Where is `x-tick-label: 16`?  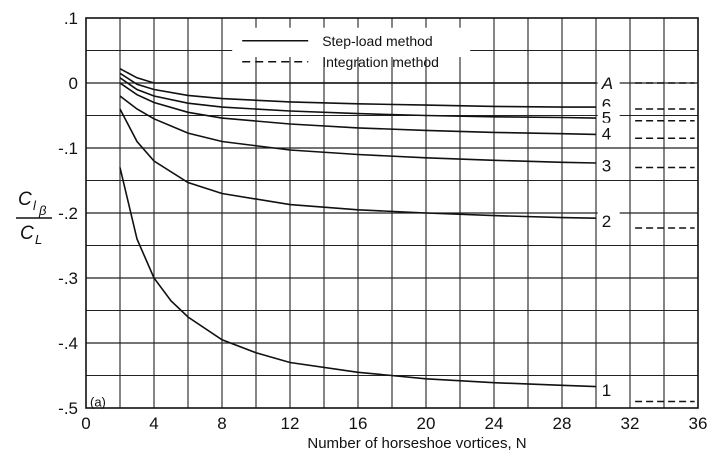 x-tick-label: 16 is located at coordinates (358, 423).